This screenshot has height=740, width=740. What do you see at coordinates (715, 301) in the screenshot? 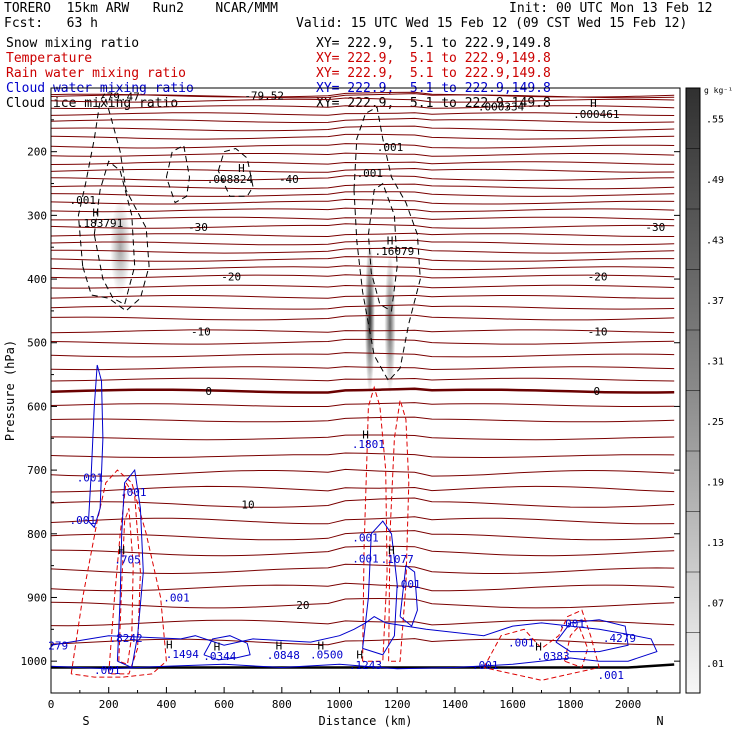
I see `colorbar-label: .37` at bounding box center [715, 301].